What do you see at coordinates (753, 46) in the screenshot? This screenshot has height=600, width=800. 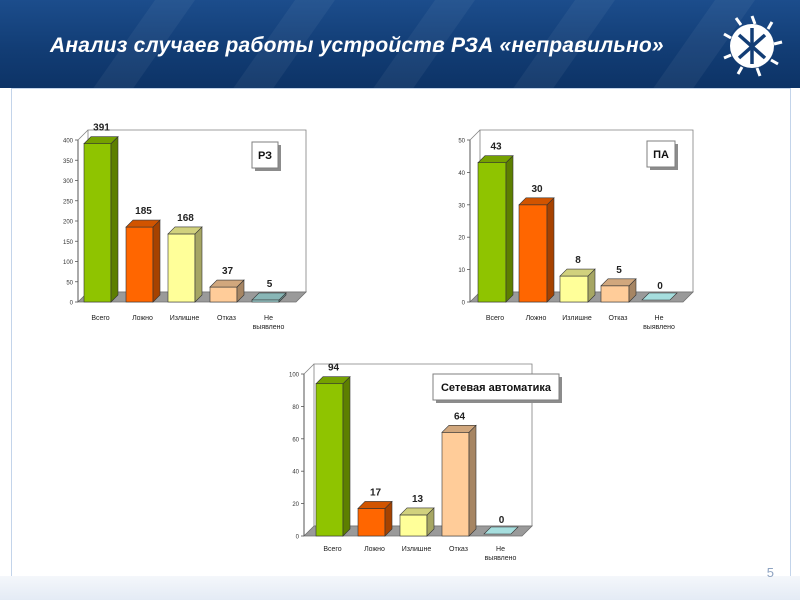 I see `company-logo-icon` at bounding box center [753, 46].